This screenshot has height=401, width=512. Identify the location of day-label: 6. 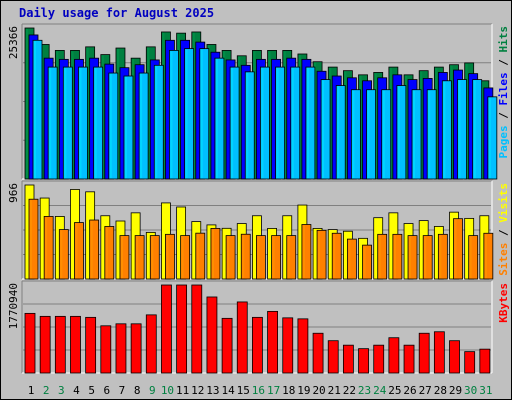
(106, 390).